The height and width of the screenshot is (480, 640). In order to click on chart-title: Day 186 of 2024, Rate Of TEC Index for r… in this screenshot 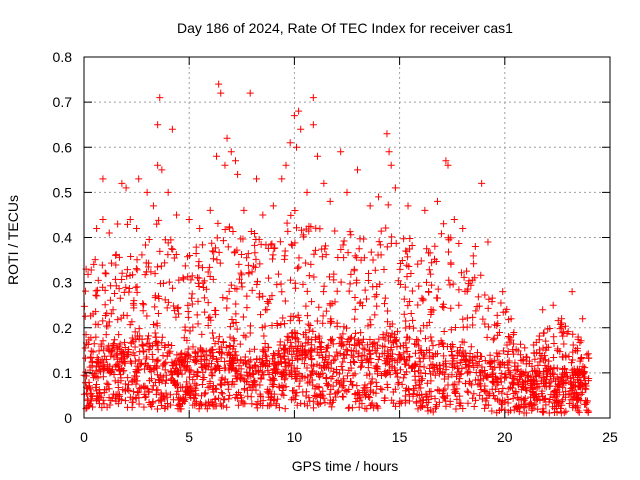, I will do `click(345, 28)`.